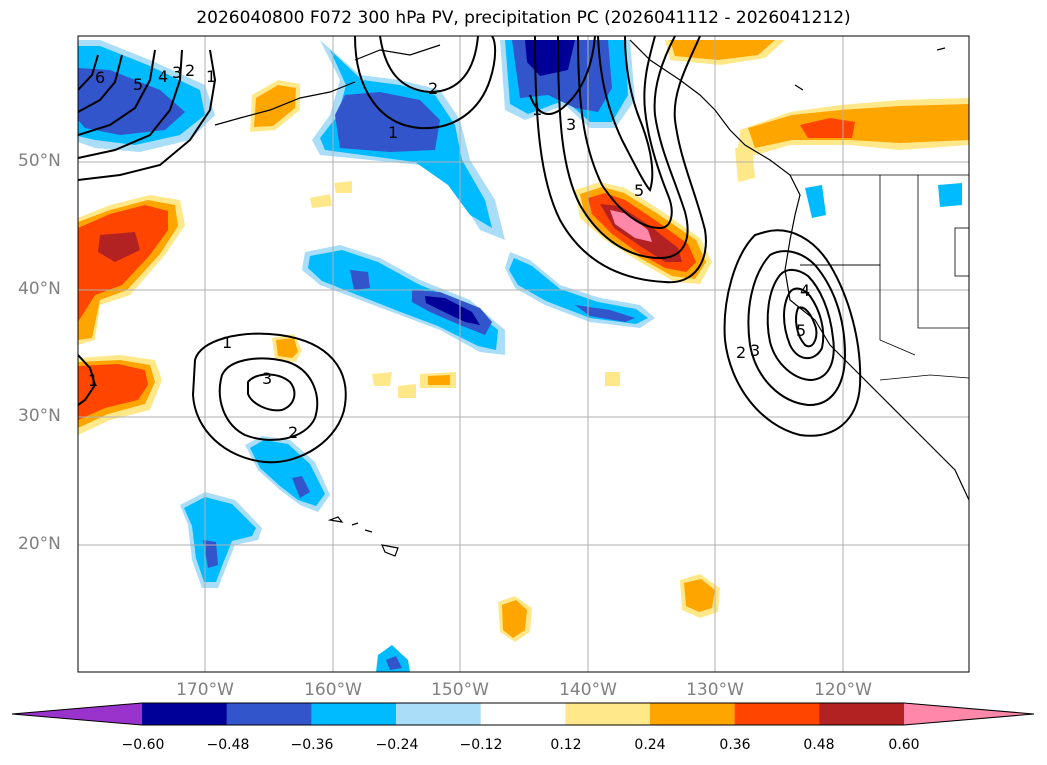  I want to click on colorbar-tick-label: −0.24, so click(397, 745).